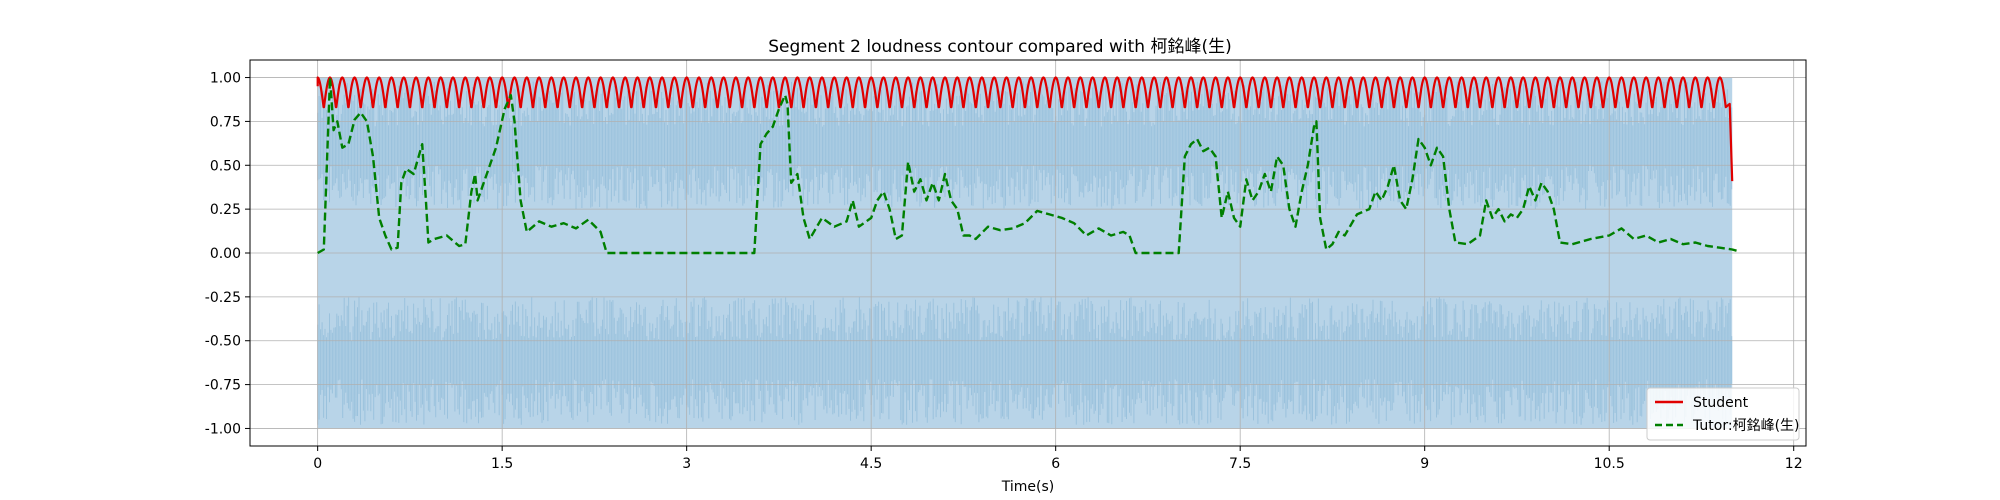  What do you see at coordinates (1240, 464) in the screenshot?
I see `x-tick-label: 7.5` at bounding box center [1240, 464].